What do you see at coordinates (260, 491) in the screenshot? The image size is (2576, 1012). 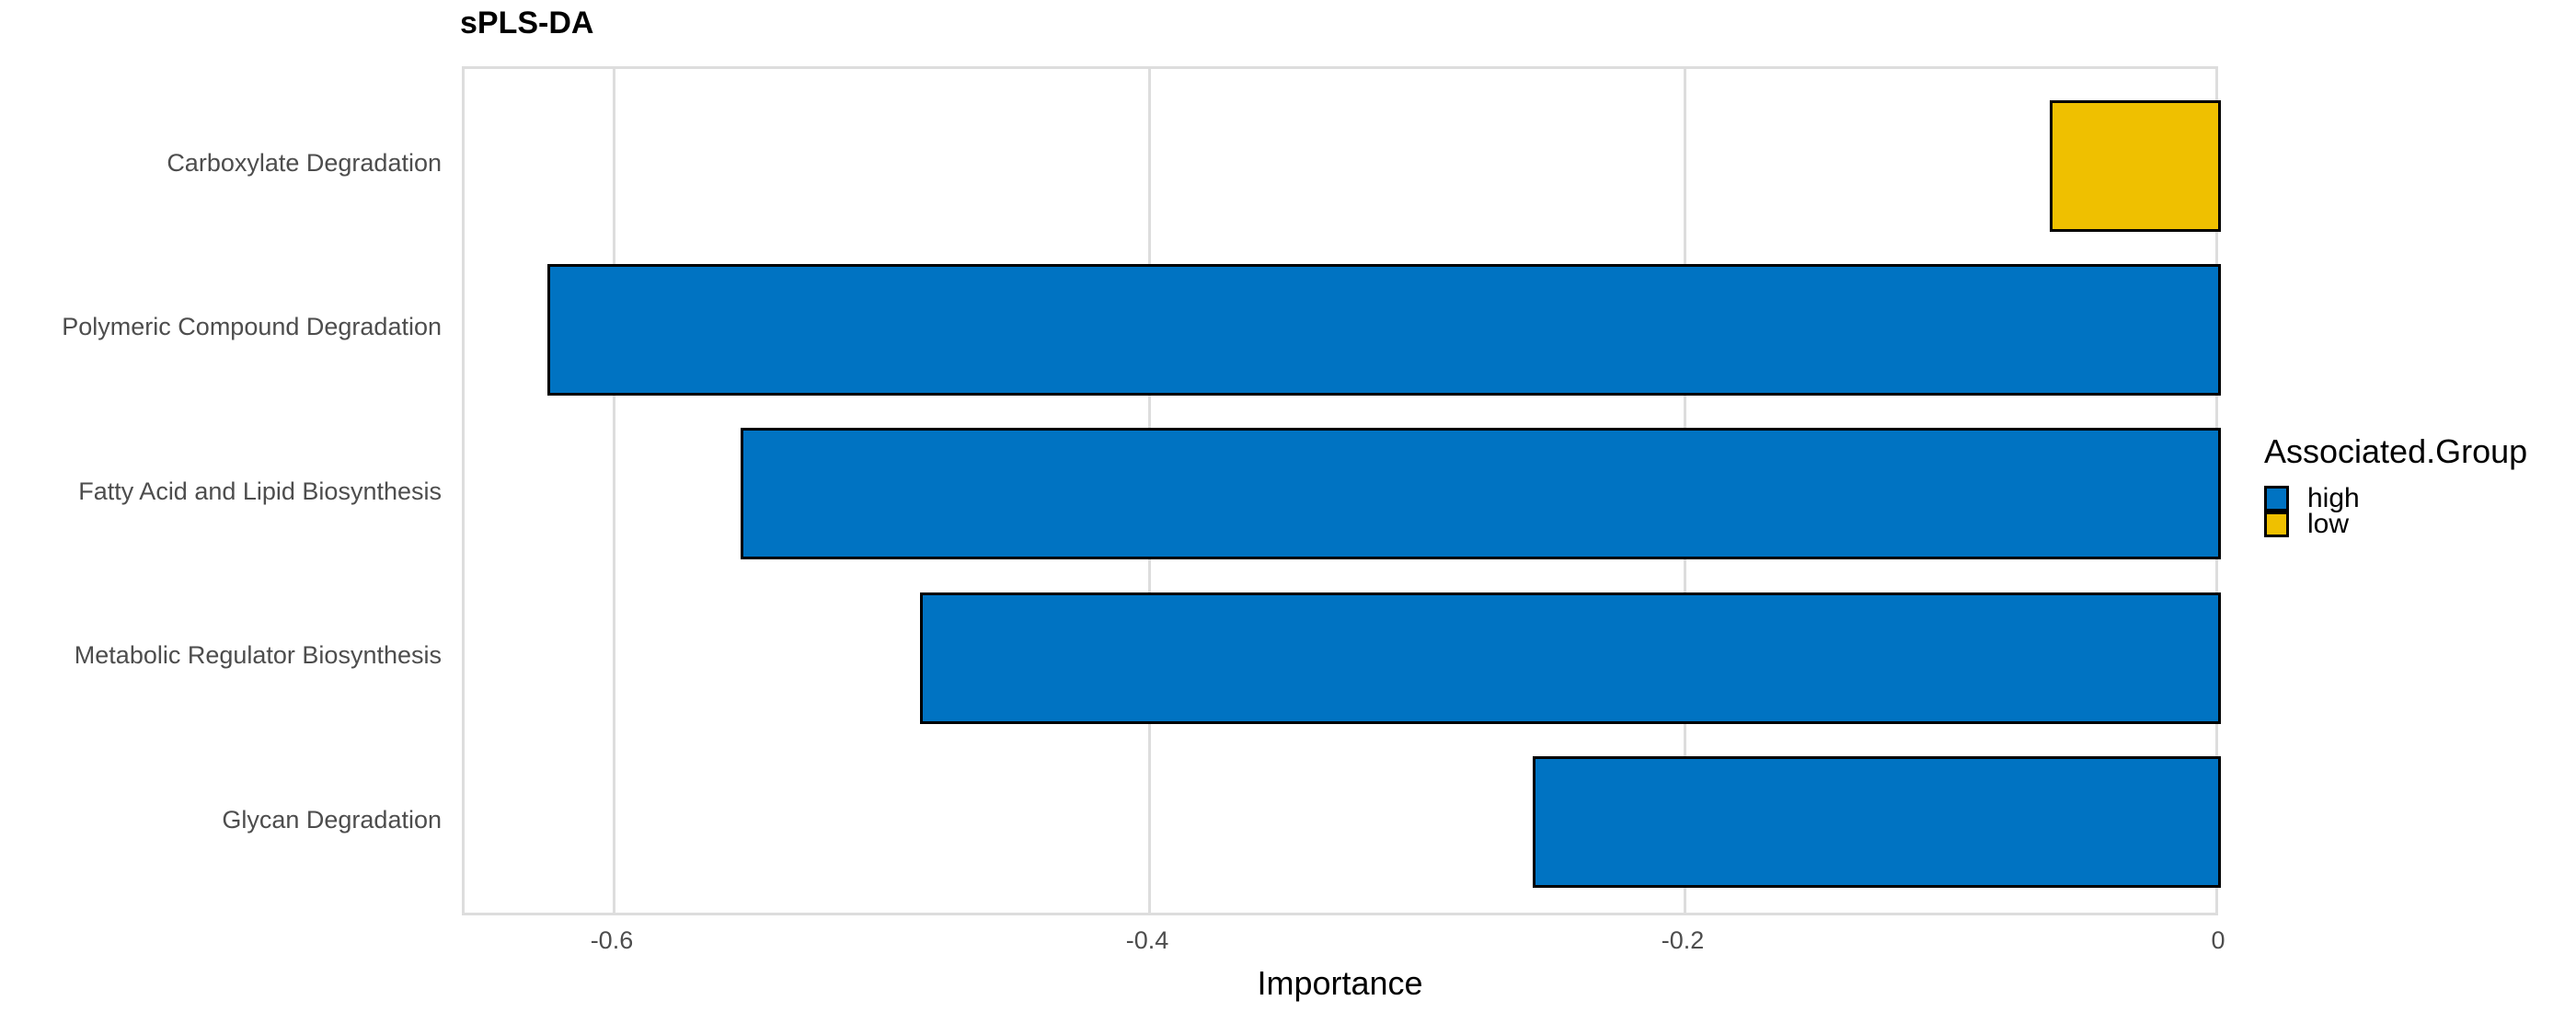 I see `y-axis-label-2: Fatty Acid and Lipid Biosynthesis` at bounding box center [260, 491].